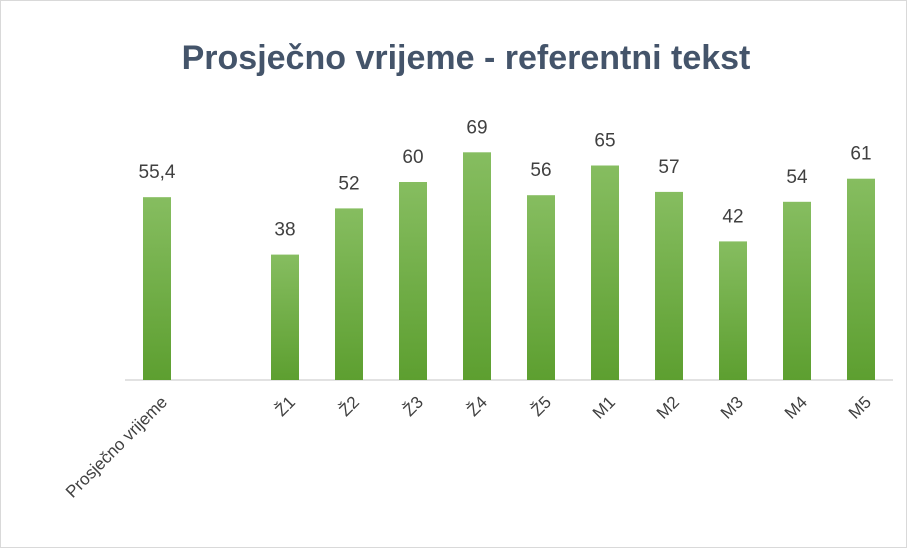 This screenshot has width=907, height=548. What do you see at coordinates (668, 167) in the screenshot?
I see `data-label: 57` at bounding box center [668, 167].